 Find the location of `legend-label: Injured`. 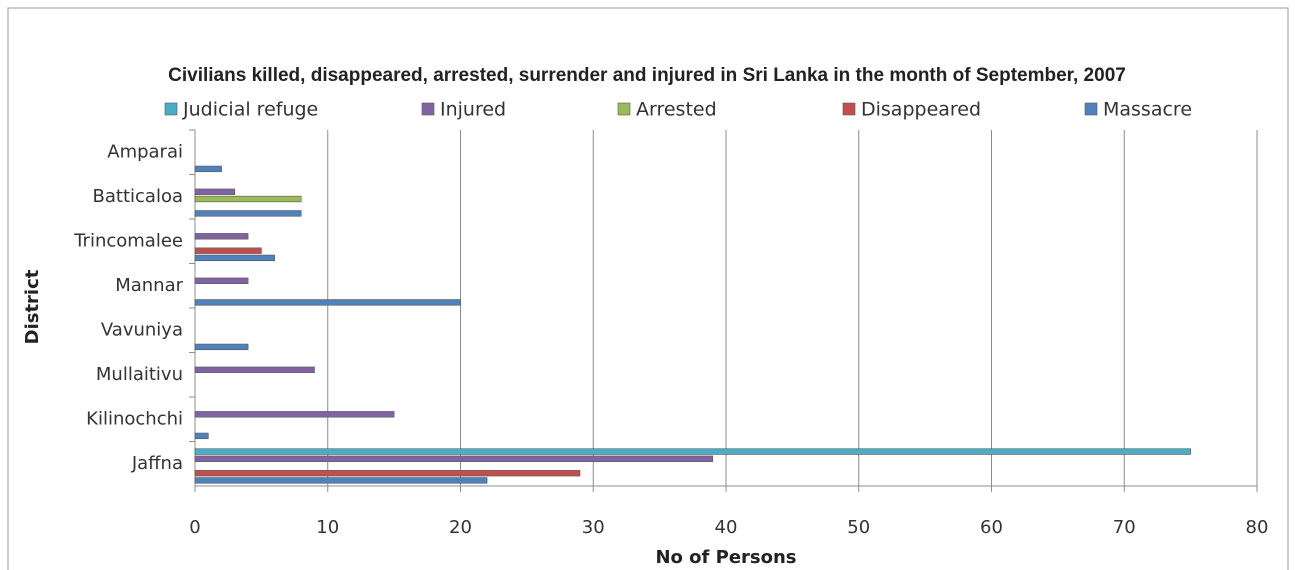

legend-label: Injured is located at coordinates (473, 110).